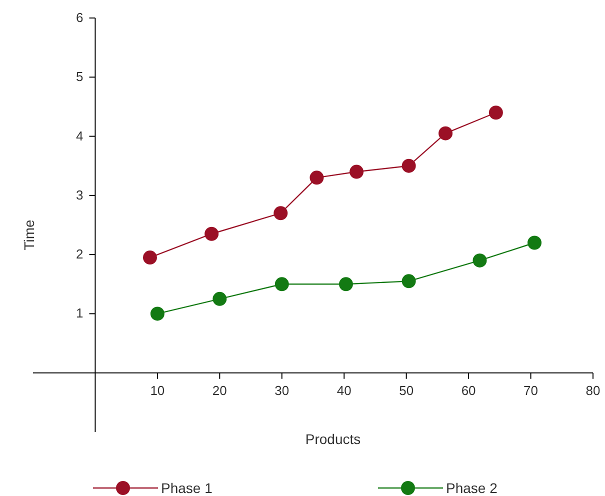 Image resolution: width=605 pixels, height=496 pixels. Describe the element at coordinates (406, 390) in the screenshot. I see `x-tick-label: 50` at that location.